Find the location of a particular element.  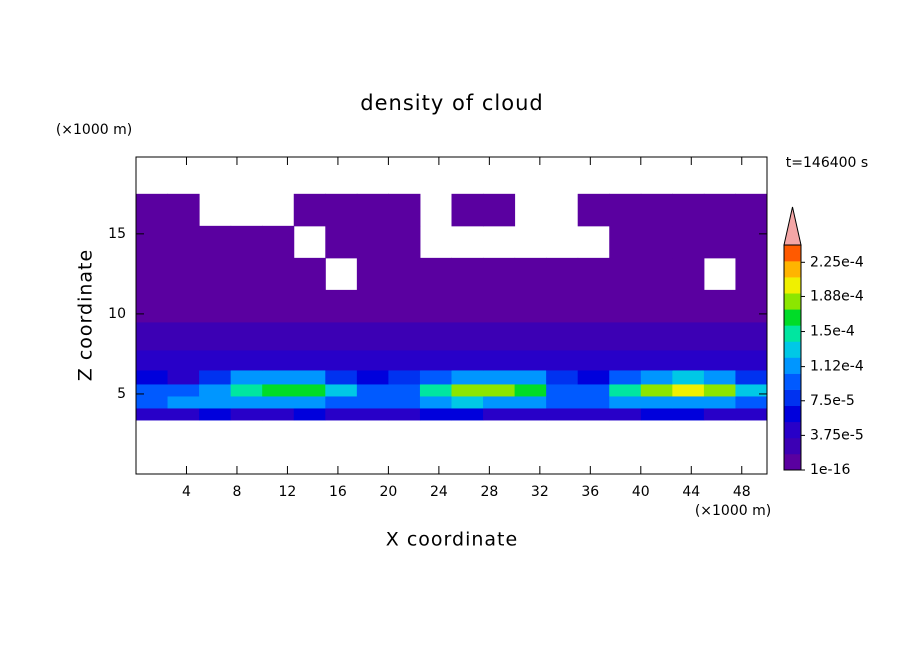

y-unit: (×1000 m) is located at coordinates (94, 130).